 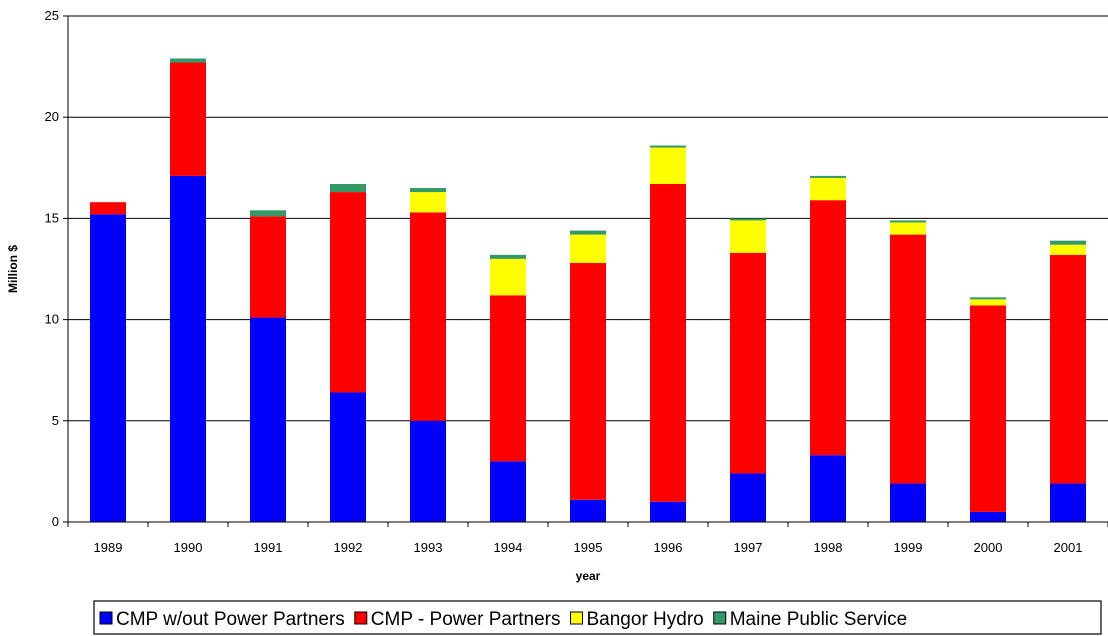 What do you see at coordinates (908, 221) in the screenshot?
I see `bar-maine-public-service-1999` at bounding box center [908, 221].